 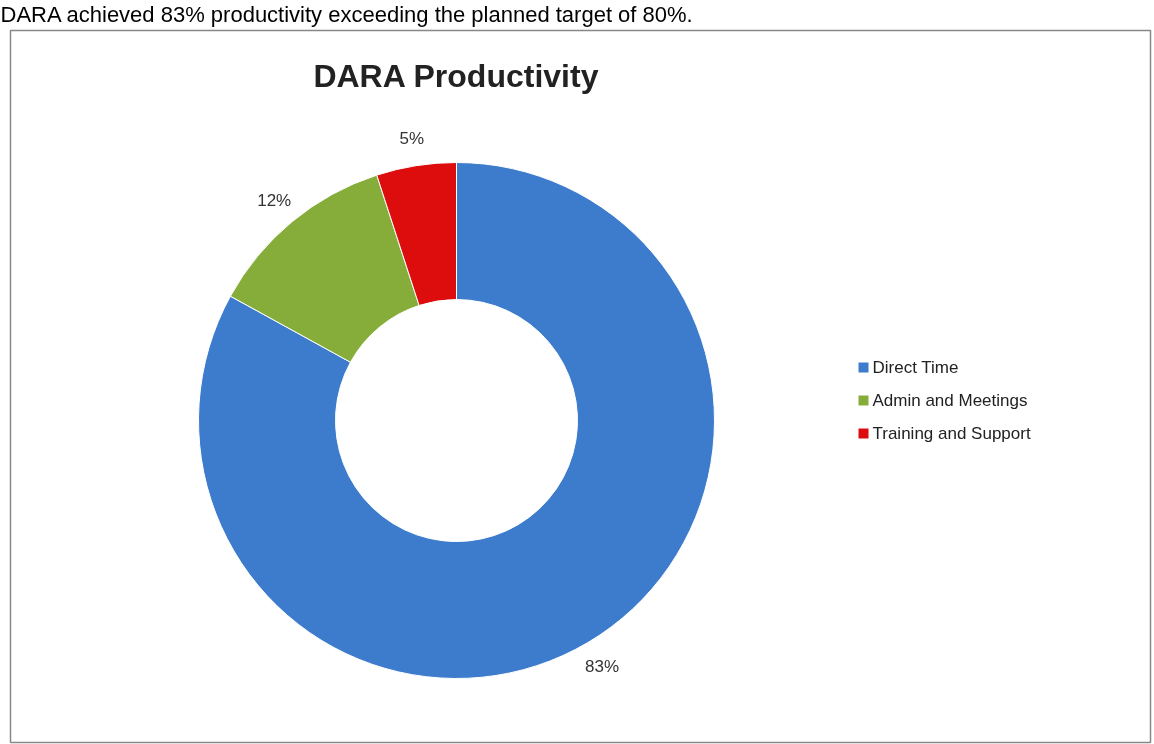 What do you see at coordinates (950, 400) in the screenshot?
I see `legend-label: Admin and Meetings` at bounding box center [950, 400].